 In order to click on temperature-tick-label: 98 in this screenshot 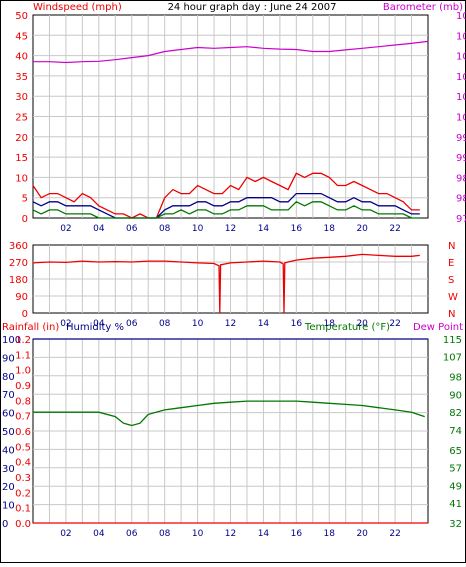, I will do `click(455, 378)`.